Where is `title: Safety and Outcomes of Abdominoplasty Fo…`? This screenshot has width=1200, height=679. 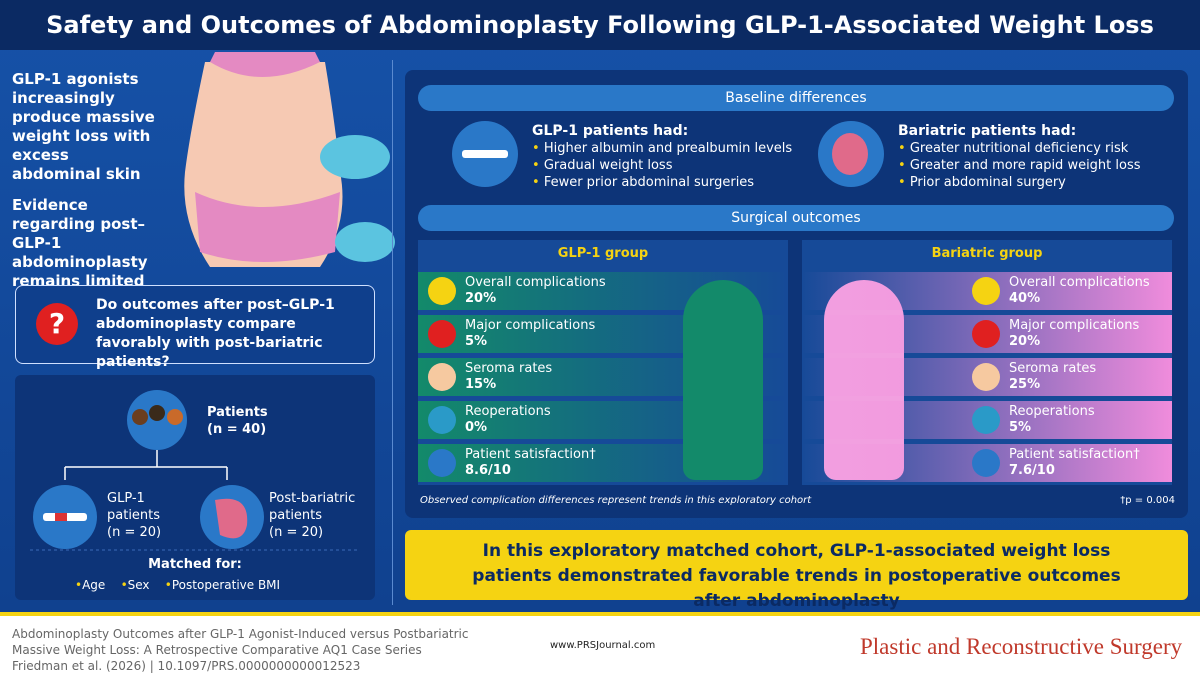 title: Safety and Outcomes of Abdominoplasty Fo… is located at coordinates (600, 25).